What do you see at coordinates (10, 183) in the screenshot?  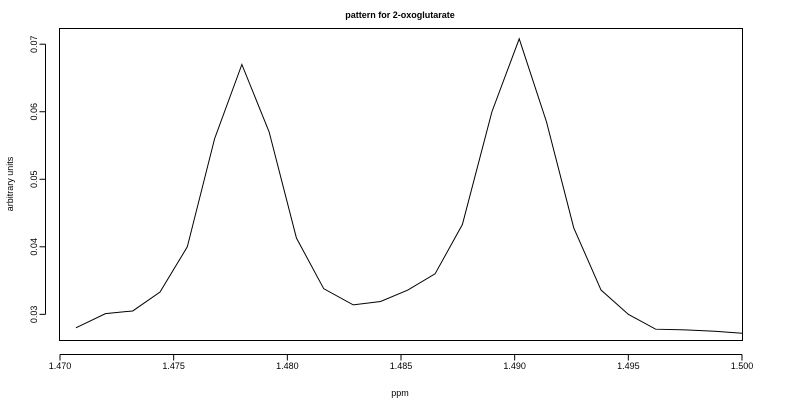 I see `y-axis-label: arbitrary units` at bounding box center [10, 183].